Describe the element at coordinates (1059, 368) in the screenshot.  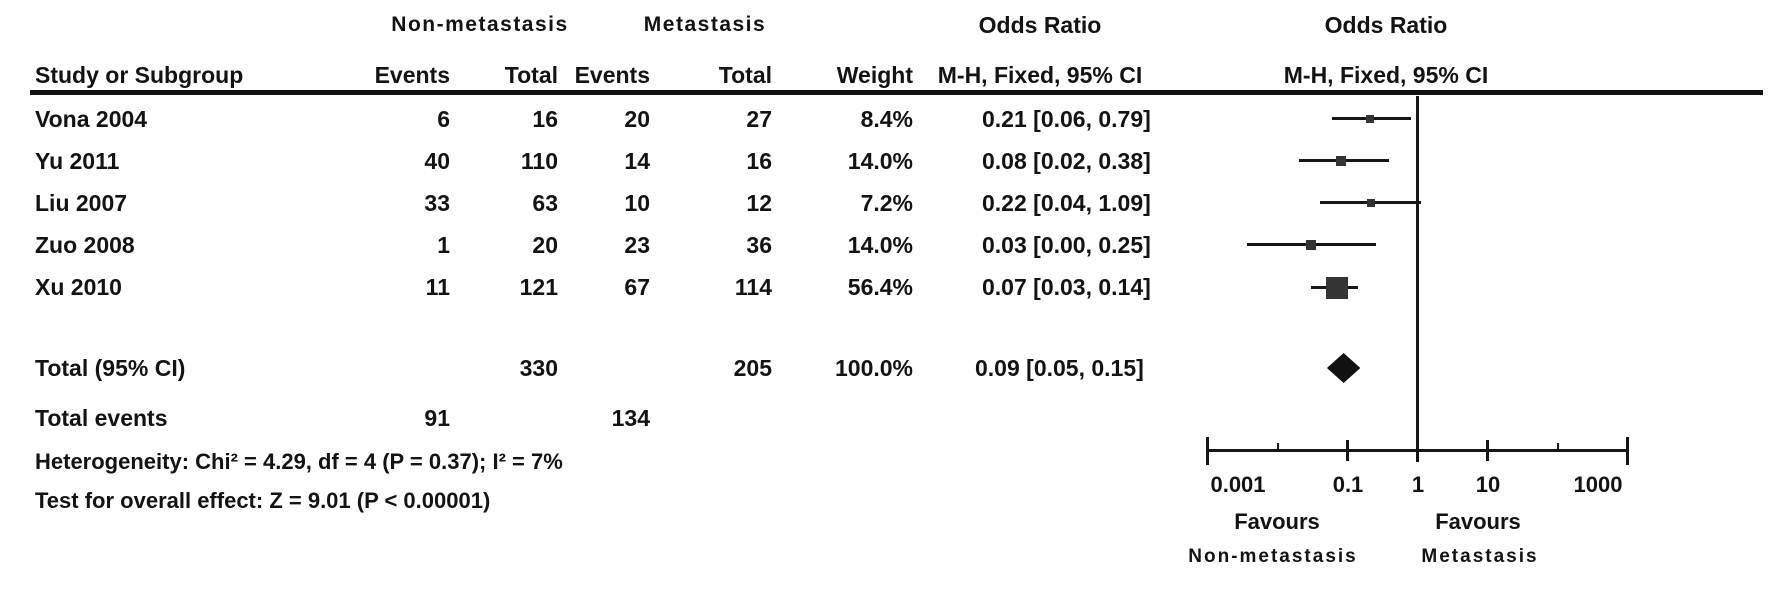
I see `or-ci-text: 0.09 [0.05, 0.15]` at that location.